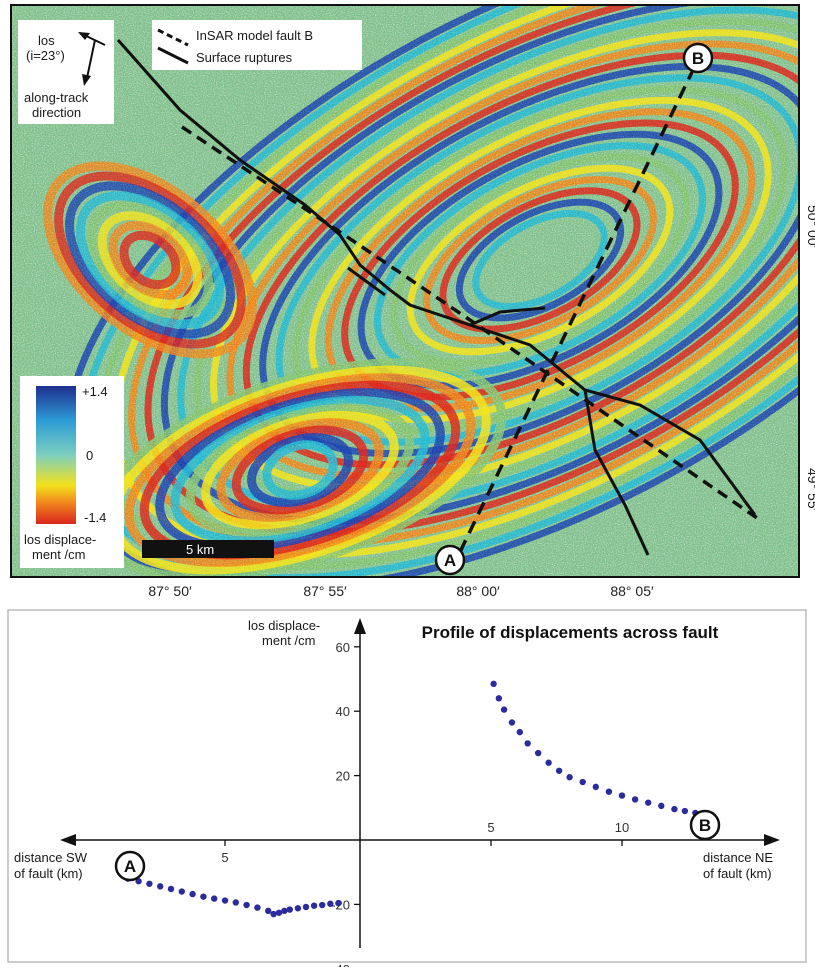 This screenshot has height=972, width=815. What do you see at coordinates (284, 625) in the screenshot?
I see `y-axis-label-1: los displace-` at bounding box center [284, 625].